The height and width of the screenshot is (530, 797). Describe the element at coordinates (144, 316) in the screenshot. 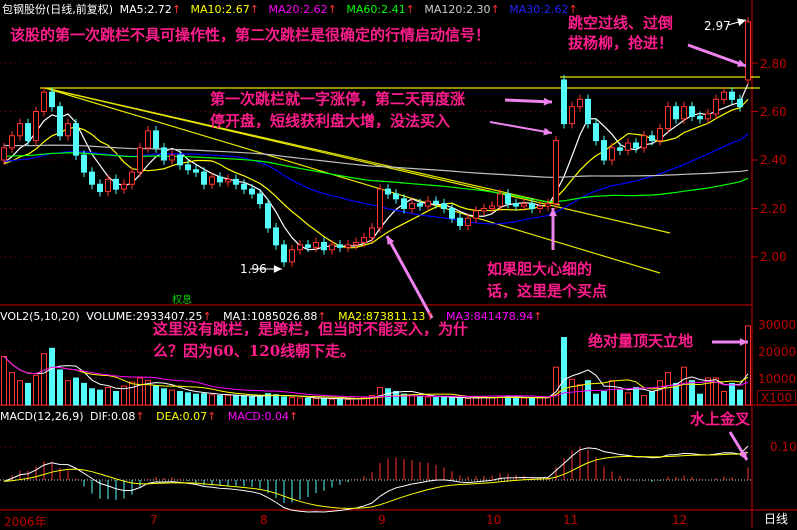

I see `volume-value: VOLUME:2933407.25` at that location.